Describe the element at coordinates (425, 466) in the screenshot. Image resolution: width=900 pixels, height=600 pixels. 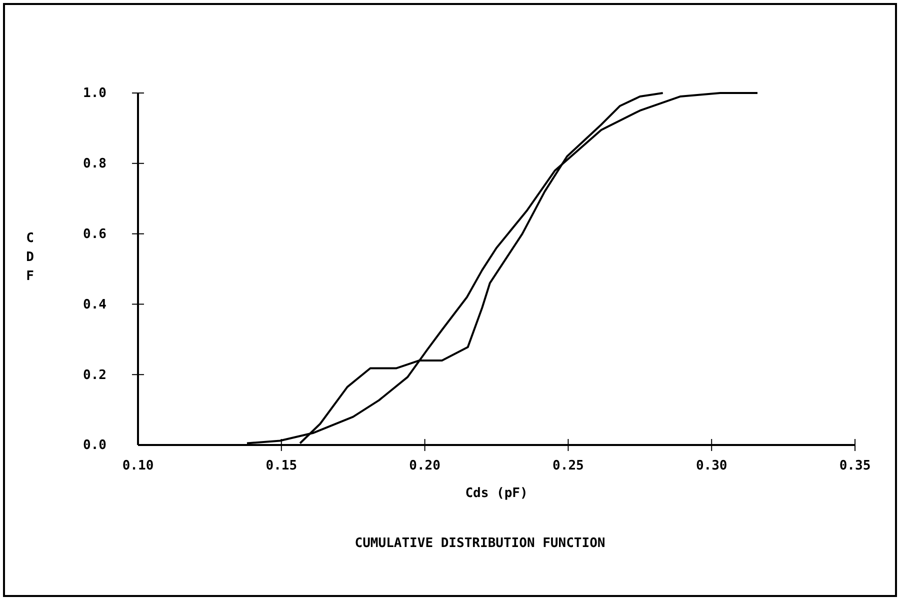
I see `x-tick-label: 0.20` at that location.